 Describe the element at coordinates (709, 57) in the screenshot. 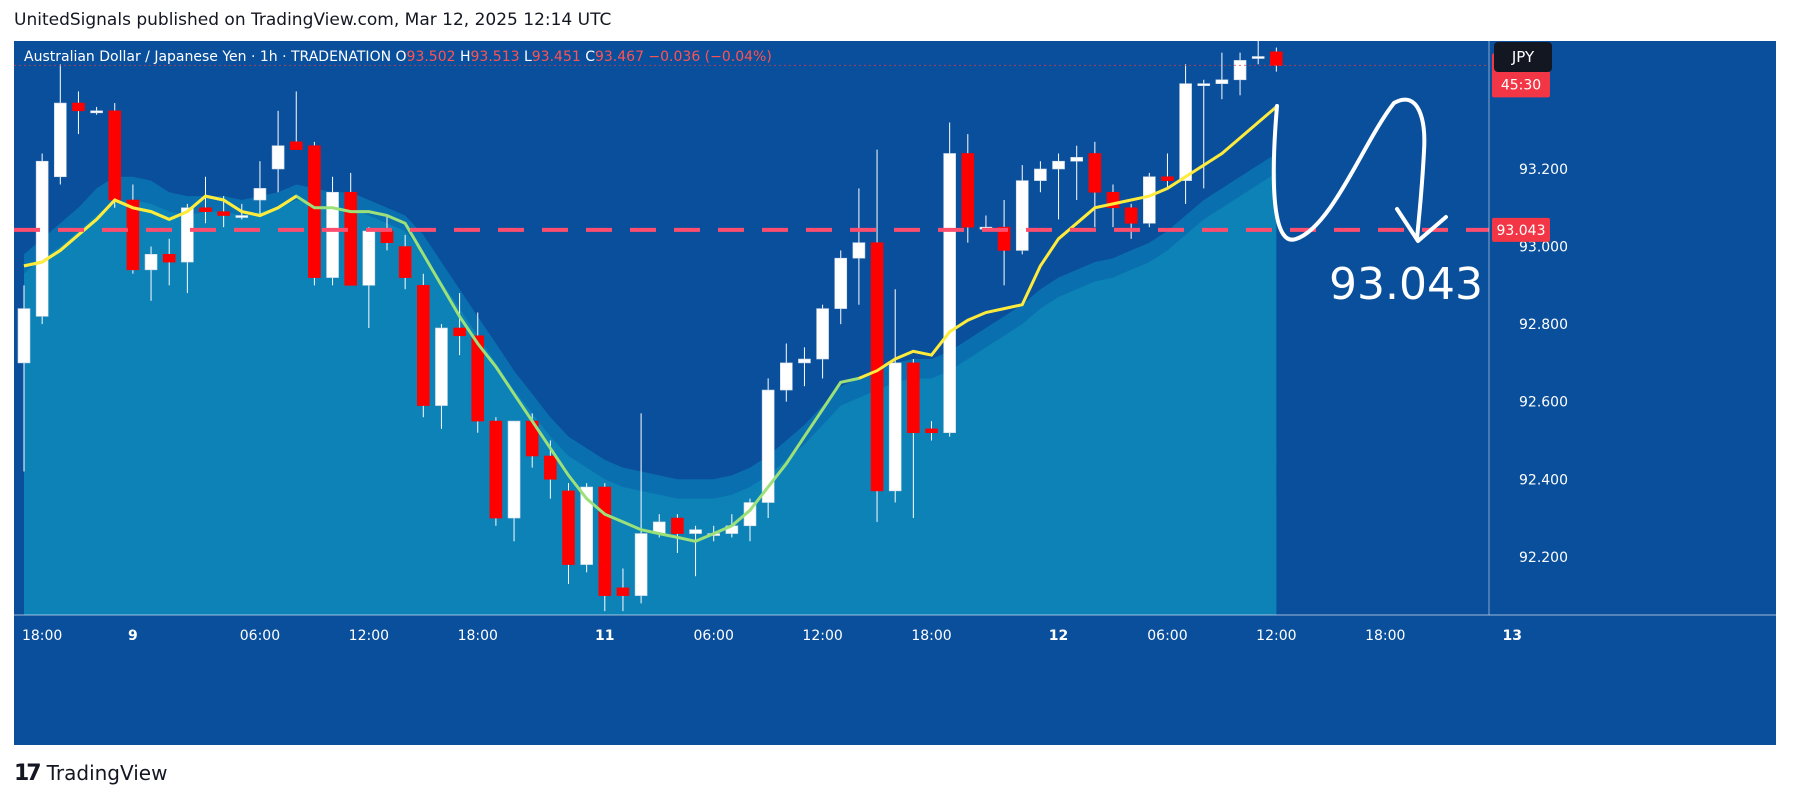

I see `change-value: −0.036 (−0.04%)` at that location.